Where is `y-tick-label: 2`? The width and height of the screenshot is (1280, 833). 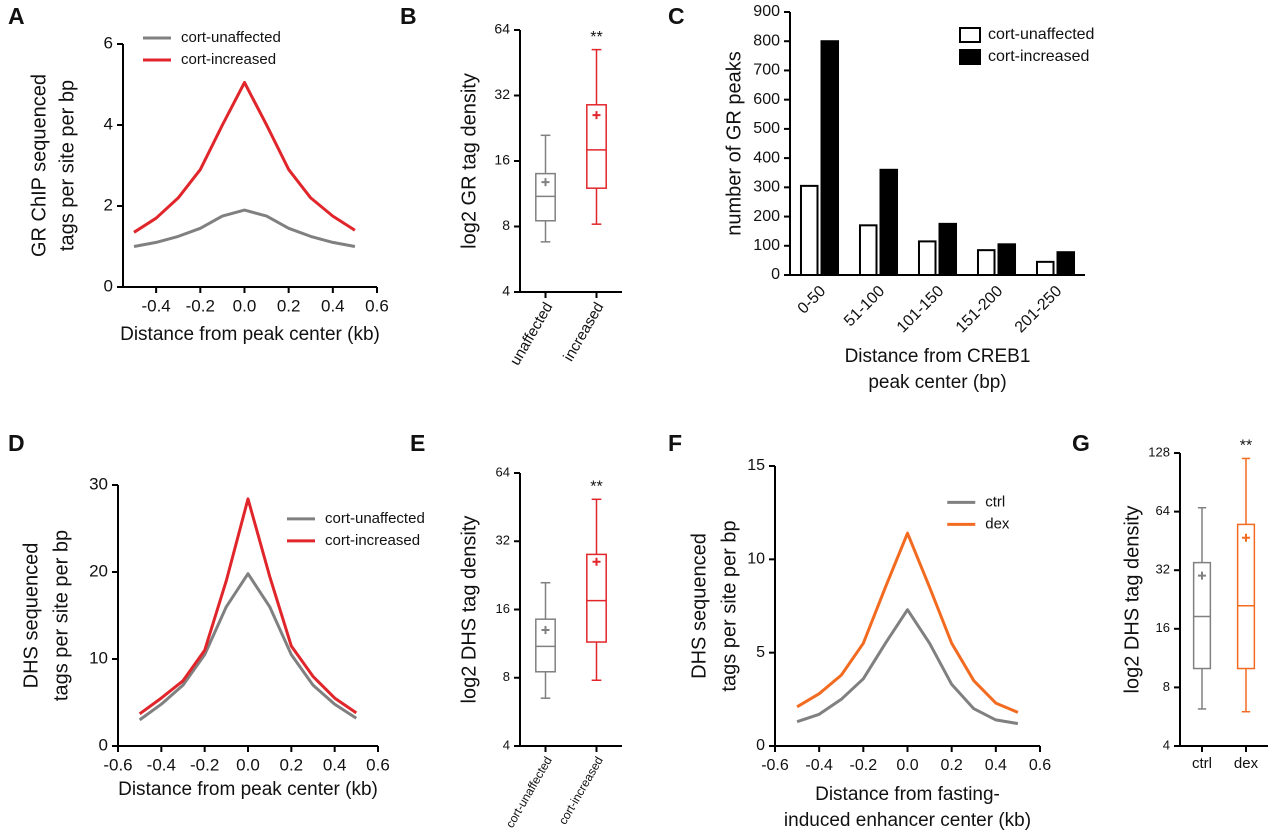 y-tick-label: 2 is located at coordinates (108, 204).